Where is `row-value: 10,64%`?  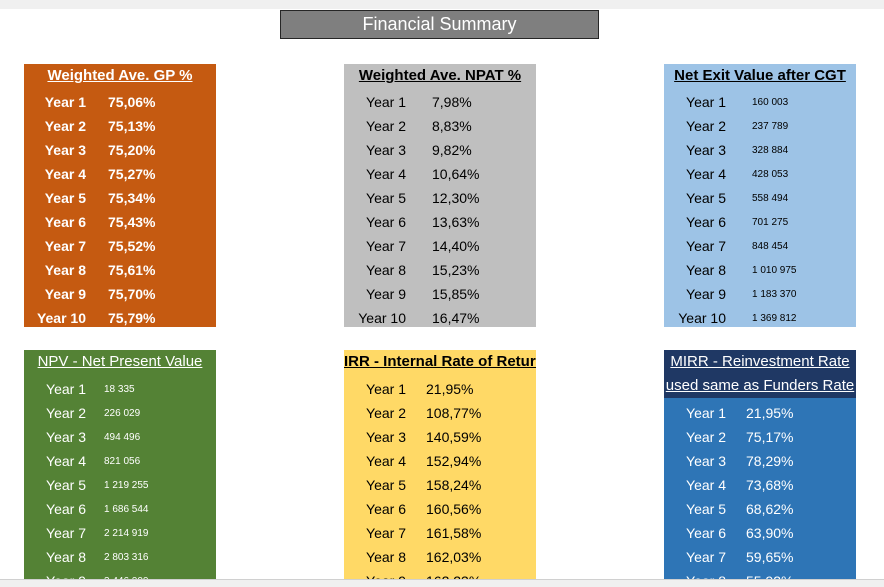 row-value: 10,64% is located at coordinates (456, 174).